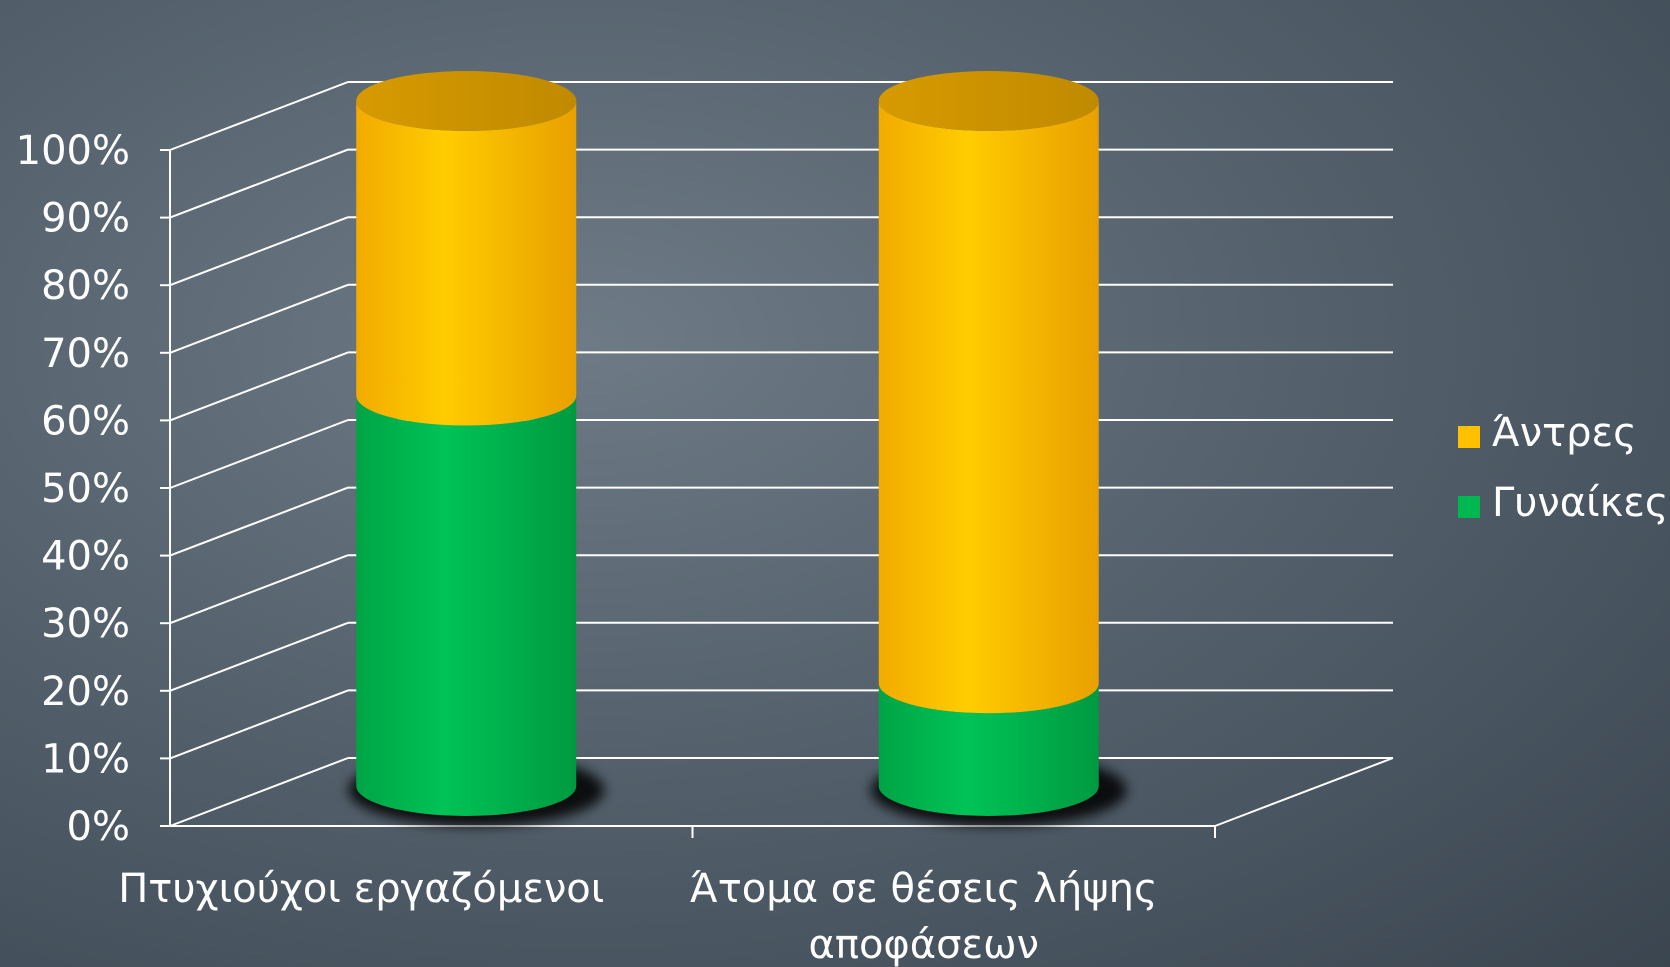 Image resolution: width=1670 pixels, height=967 pixels. Describe the element at coordinates (259, 656) in the screenshot. I see `gridline-side-20%` at that location.